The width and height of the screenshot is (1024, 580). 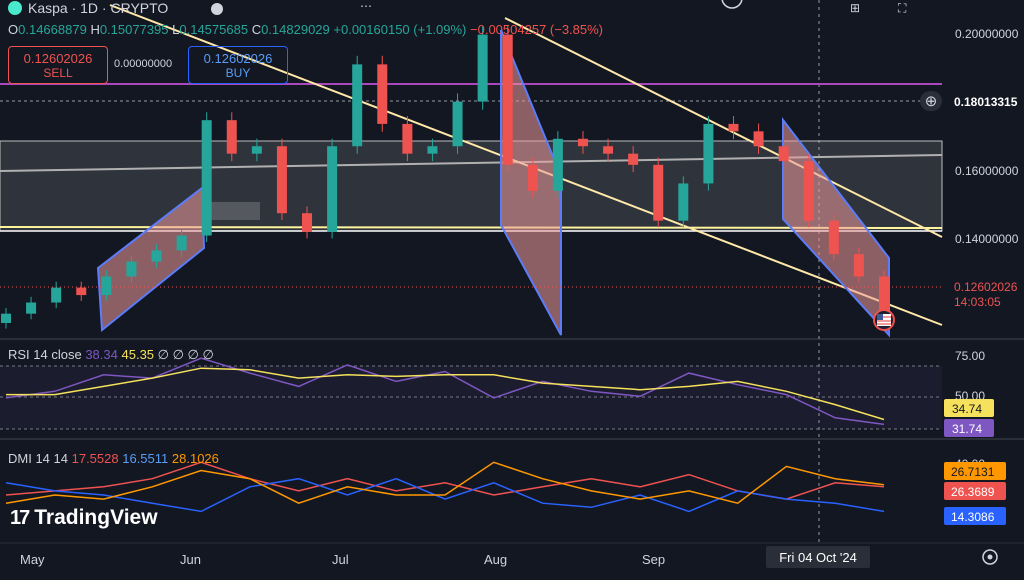 I want to click on time-label: Sep, so click(x=653, y=559).